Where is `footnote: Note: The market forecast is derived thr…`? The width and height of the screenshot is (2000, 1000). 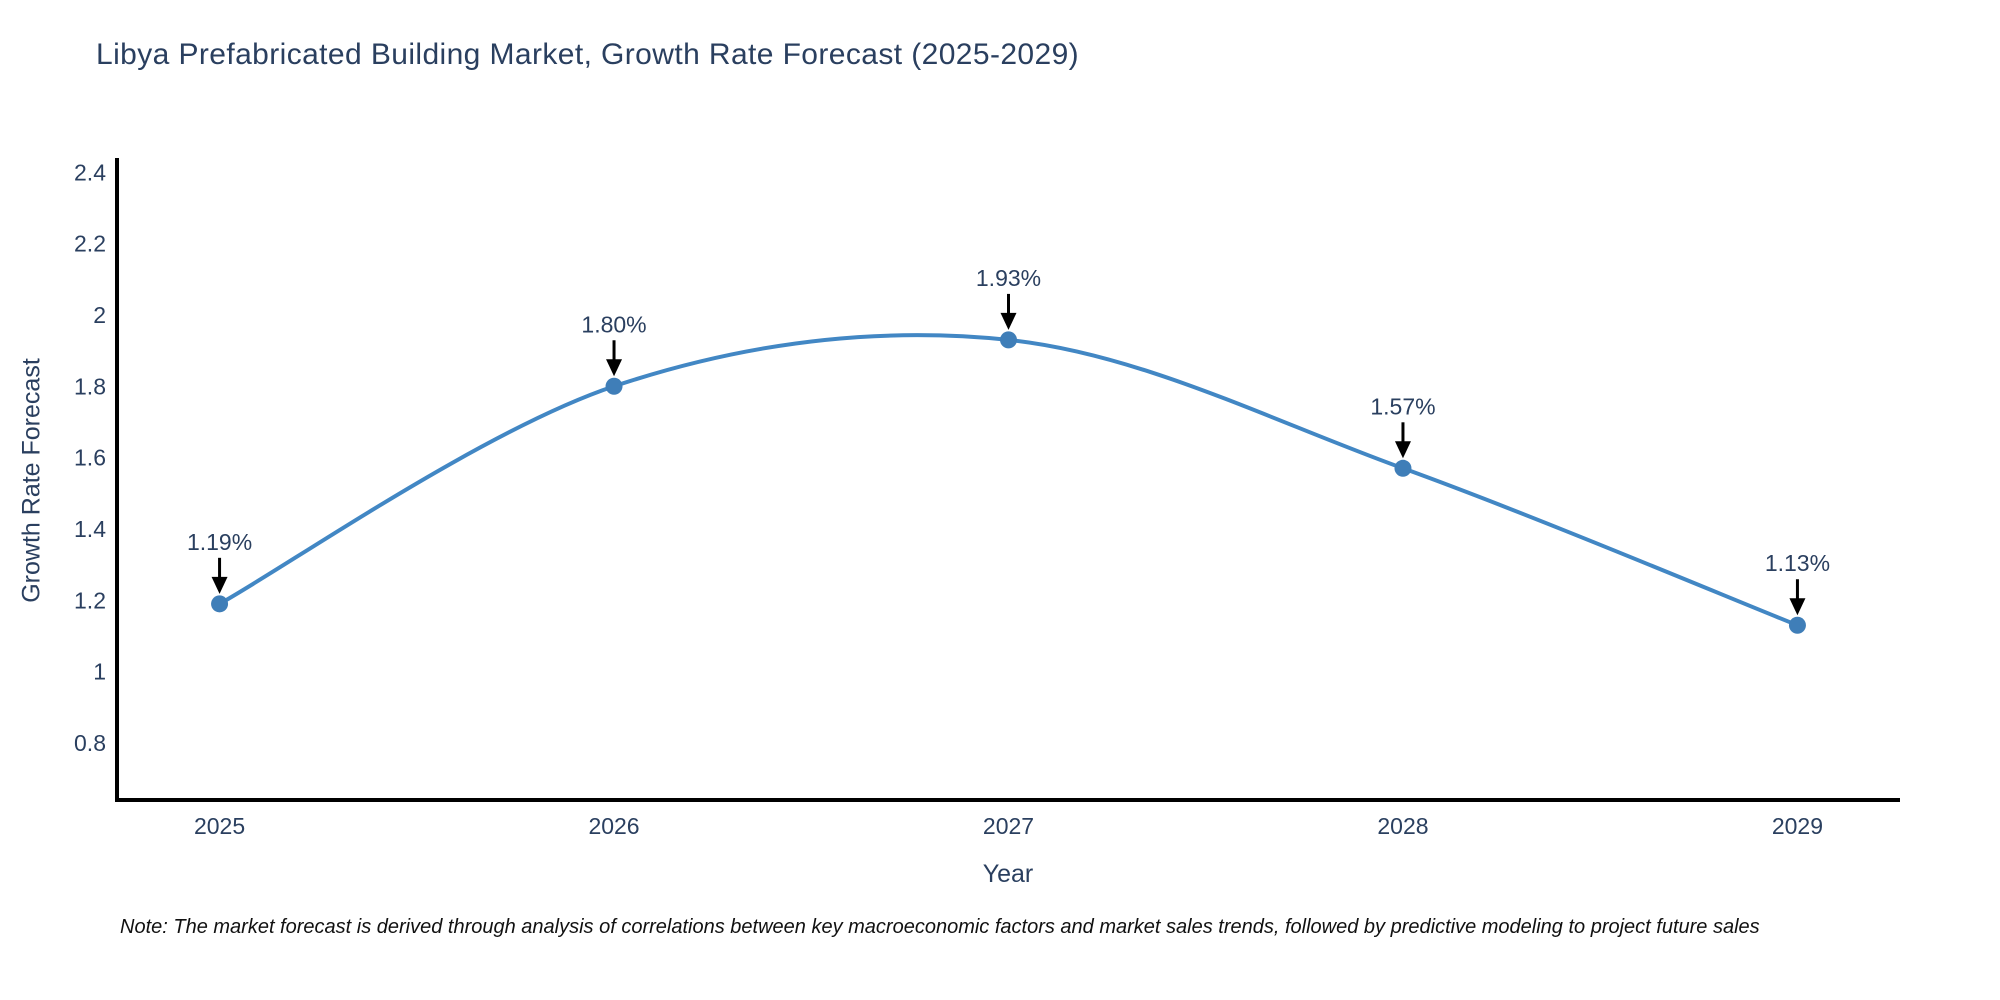
footnote: Note: The market forecast is derived thr… is located at coordinates (940, 927).